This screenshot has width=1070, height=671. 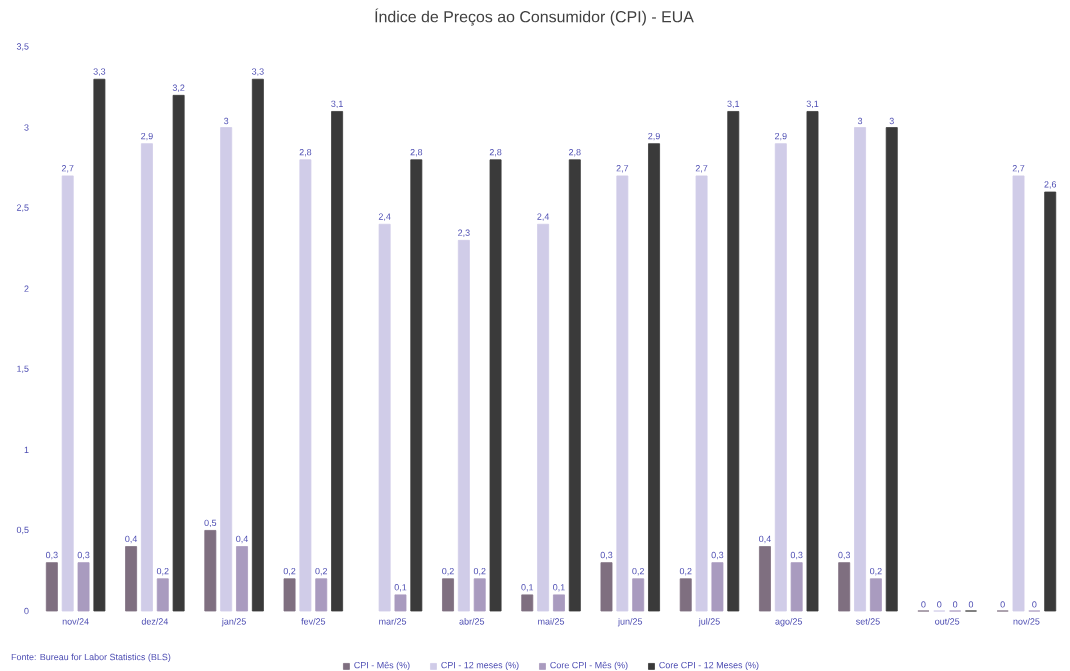 What do you see at coordinates (23, 369) in the screenshot?
I see `y-tick-label: 1,5` at bounding box center [23, 369].